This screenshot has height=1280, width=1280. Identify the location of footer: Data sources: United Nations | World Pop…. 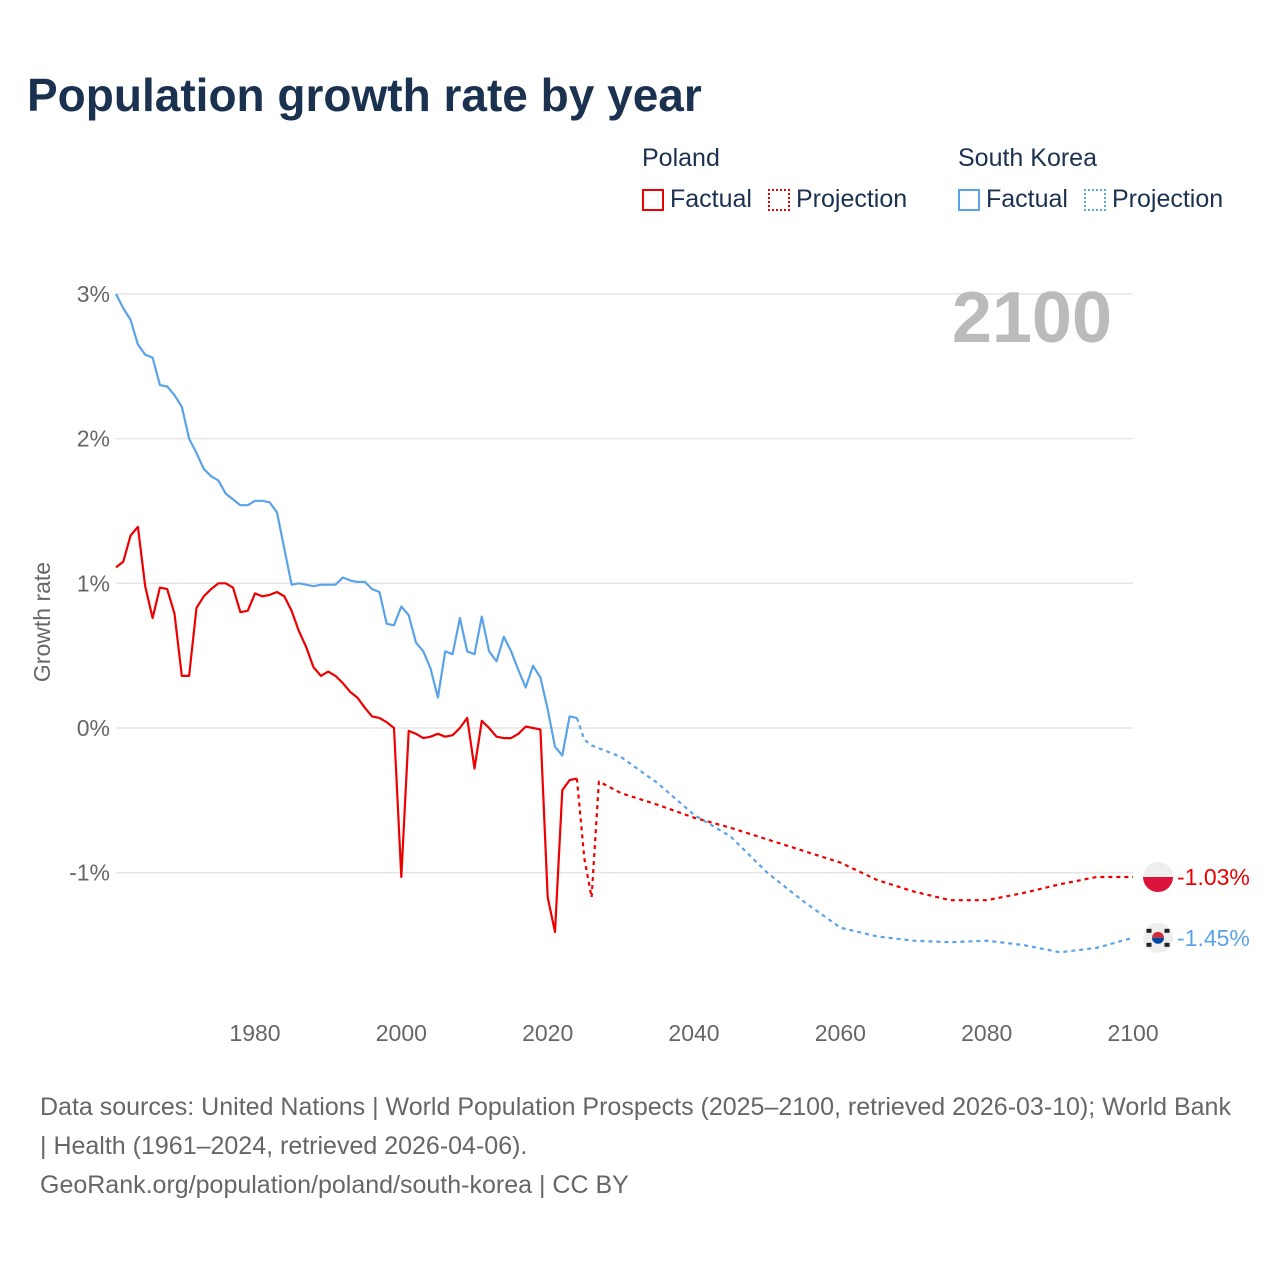
(640, 1146).